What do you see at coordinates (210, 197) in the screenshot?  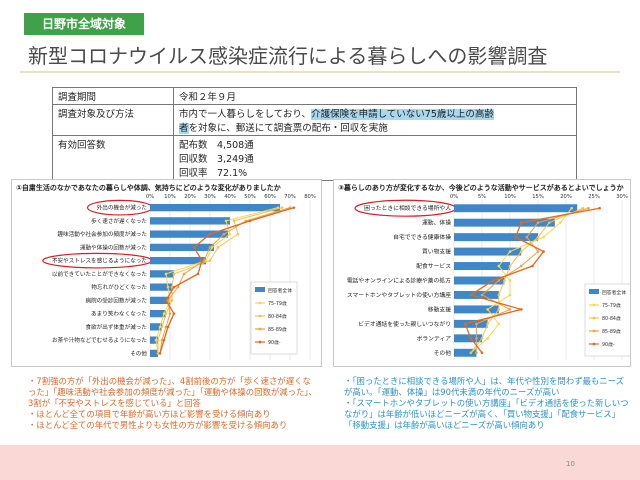 I see `x-tick-label: 30%` at bounding box center [210, 197].